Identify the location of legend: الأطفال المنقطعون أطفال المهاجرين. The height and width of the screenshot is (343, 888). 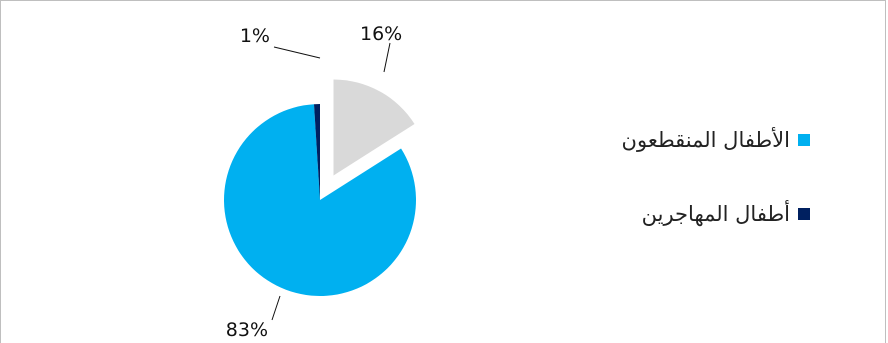
(685, 194).